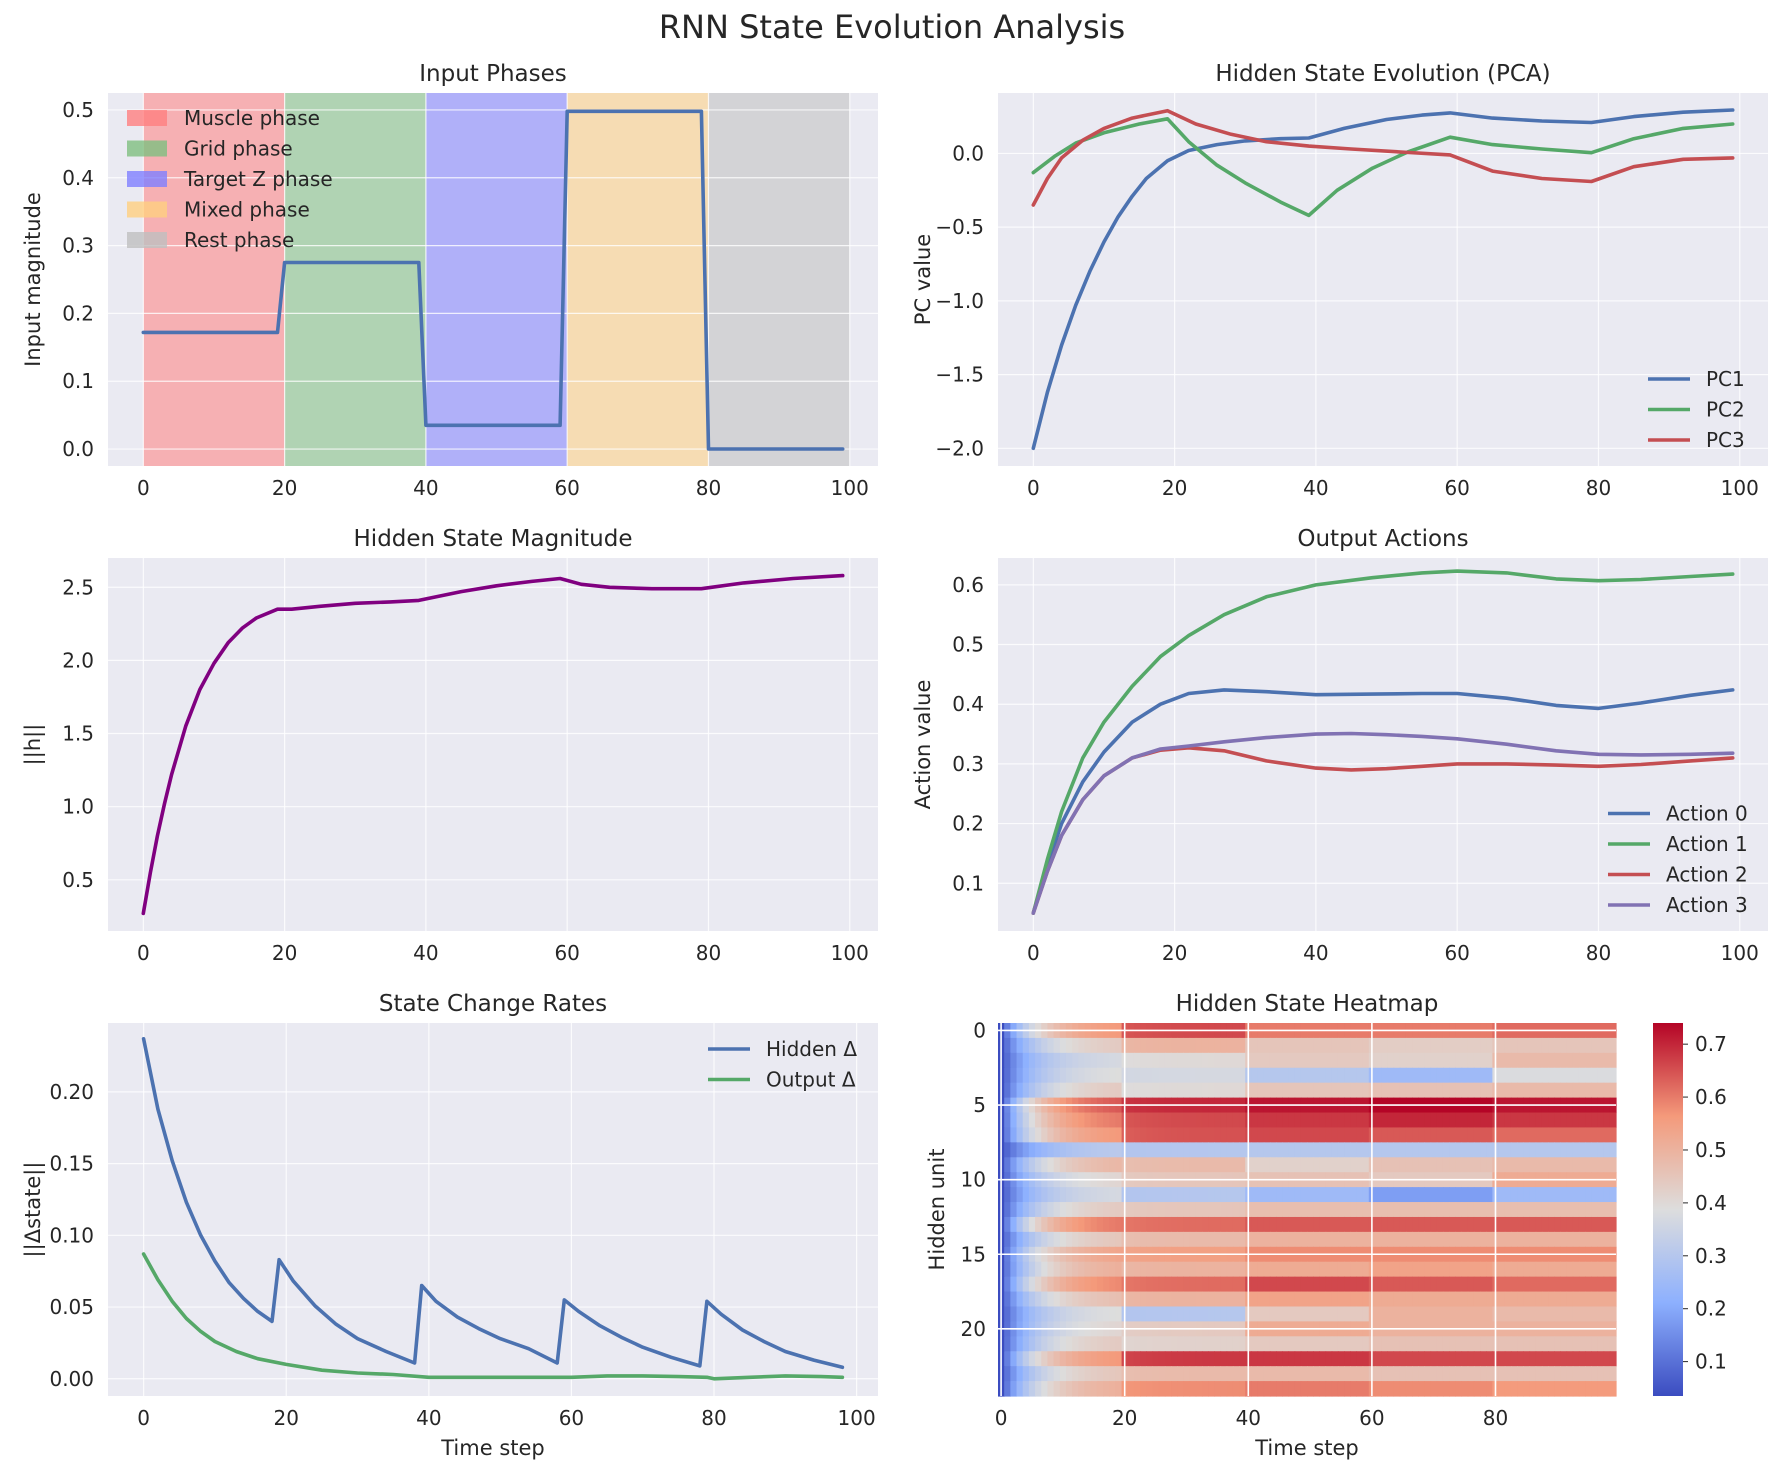  Describe the element at coordinates (1740, 953) in the screenshot. I see `x-tick-label: 100` at that location.